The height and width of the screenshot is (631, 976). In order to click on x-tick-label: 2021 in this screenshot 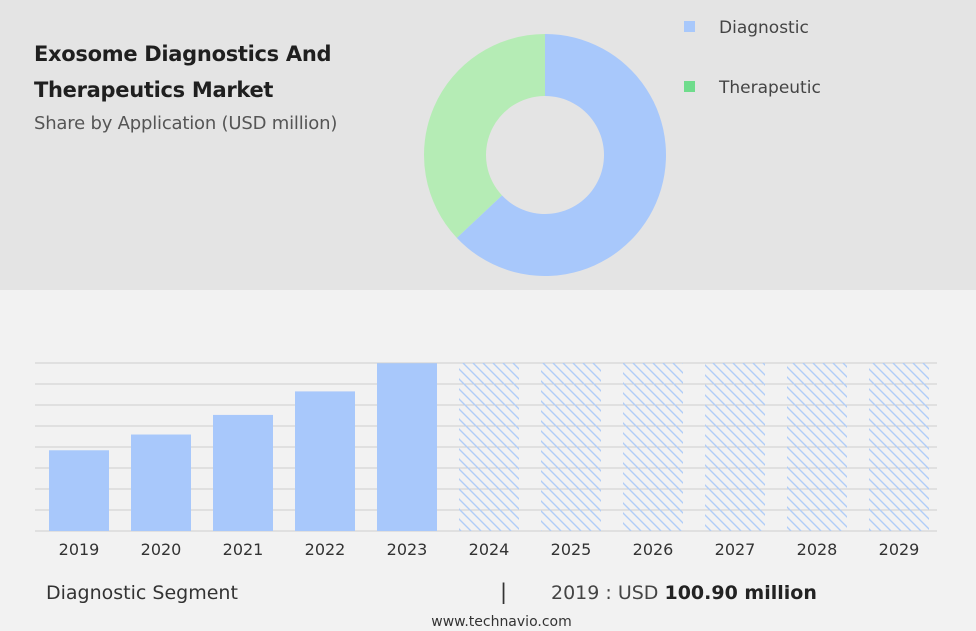, I will do `click(243, 549)`.